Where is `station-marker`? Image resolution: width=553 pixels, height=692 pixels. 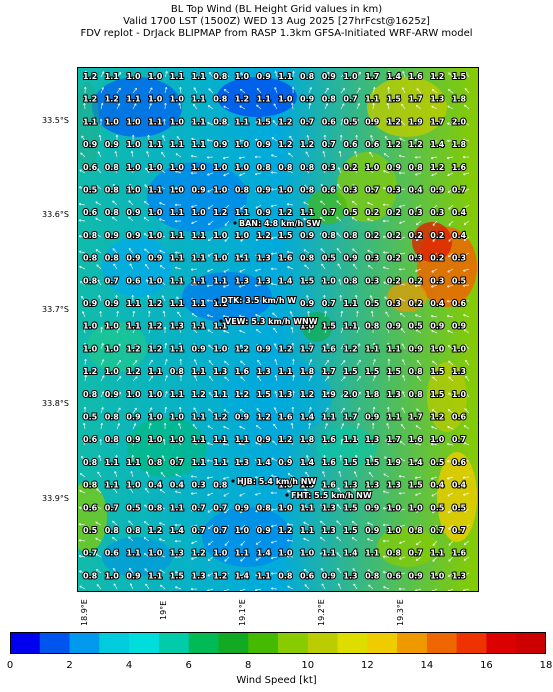 station-marker is located at coordinates (235, 223).